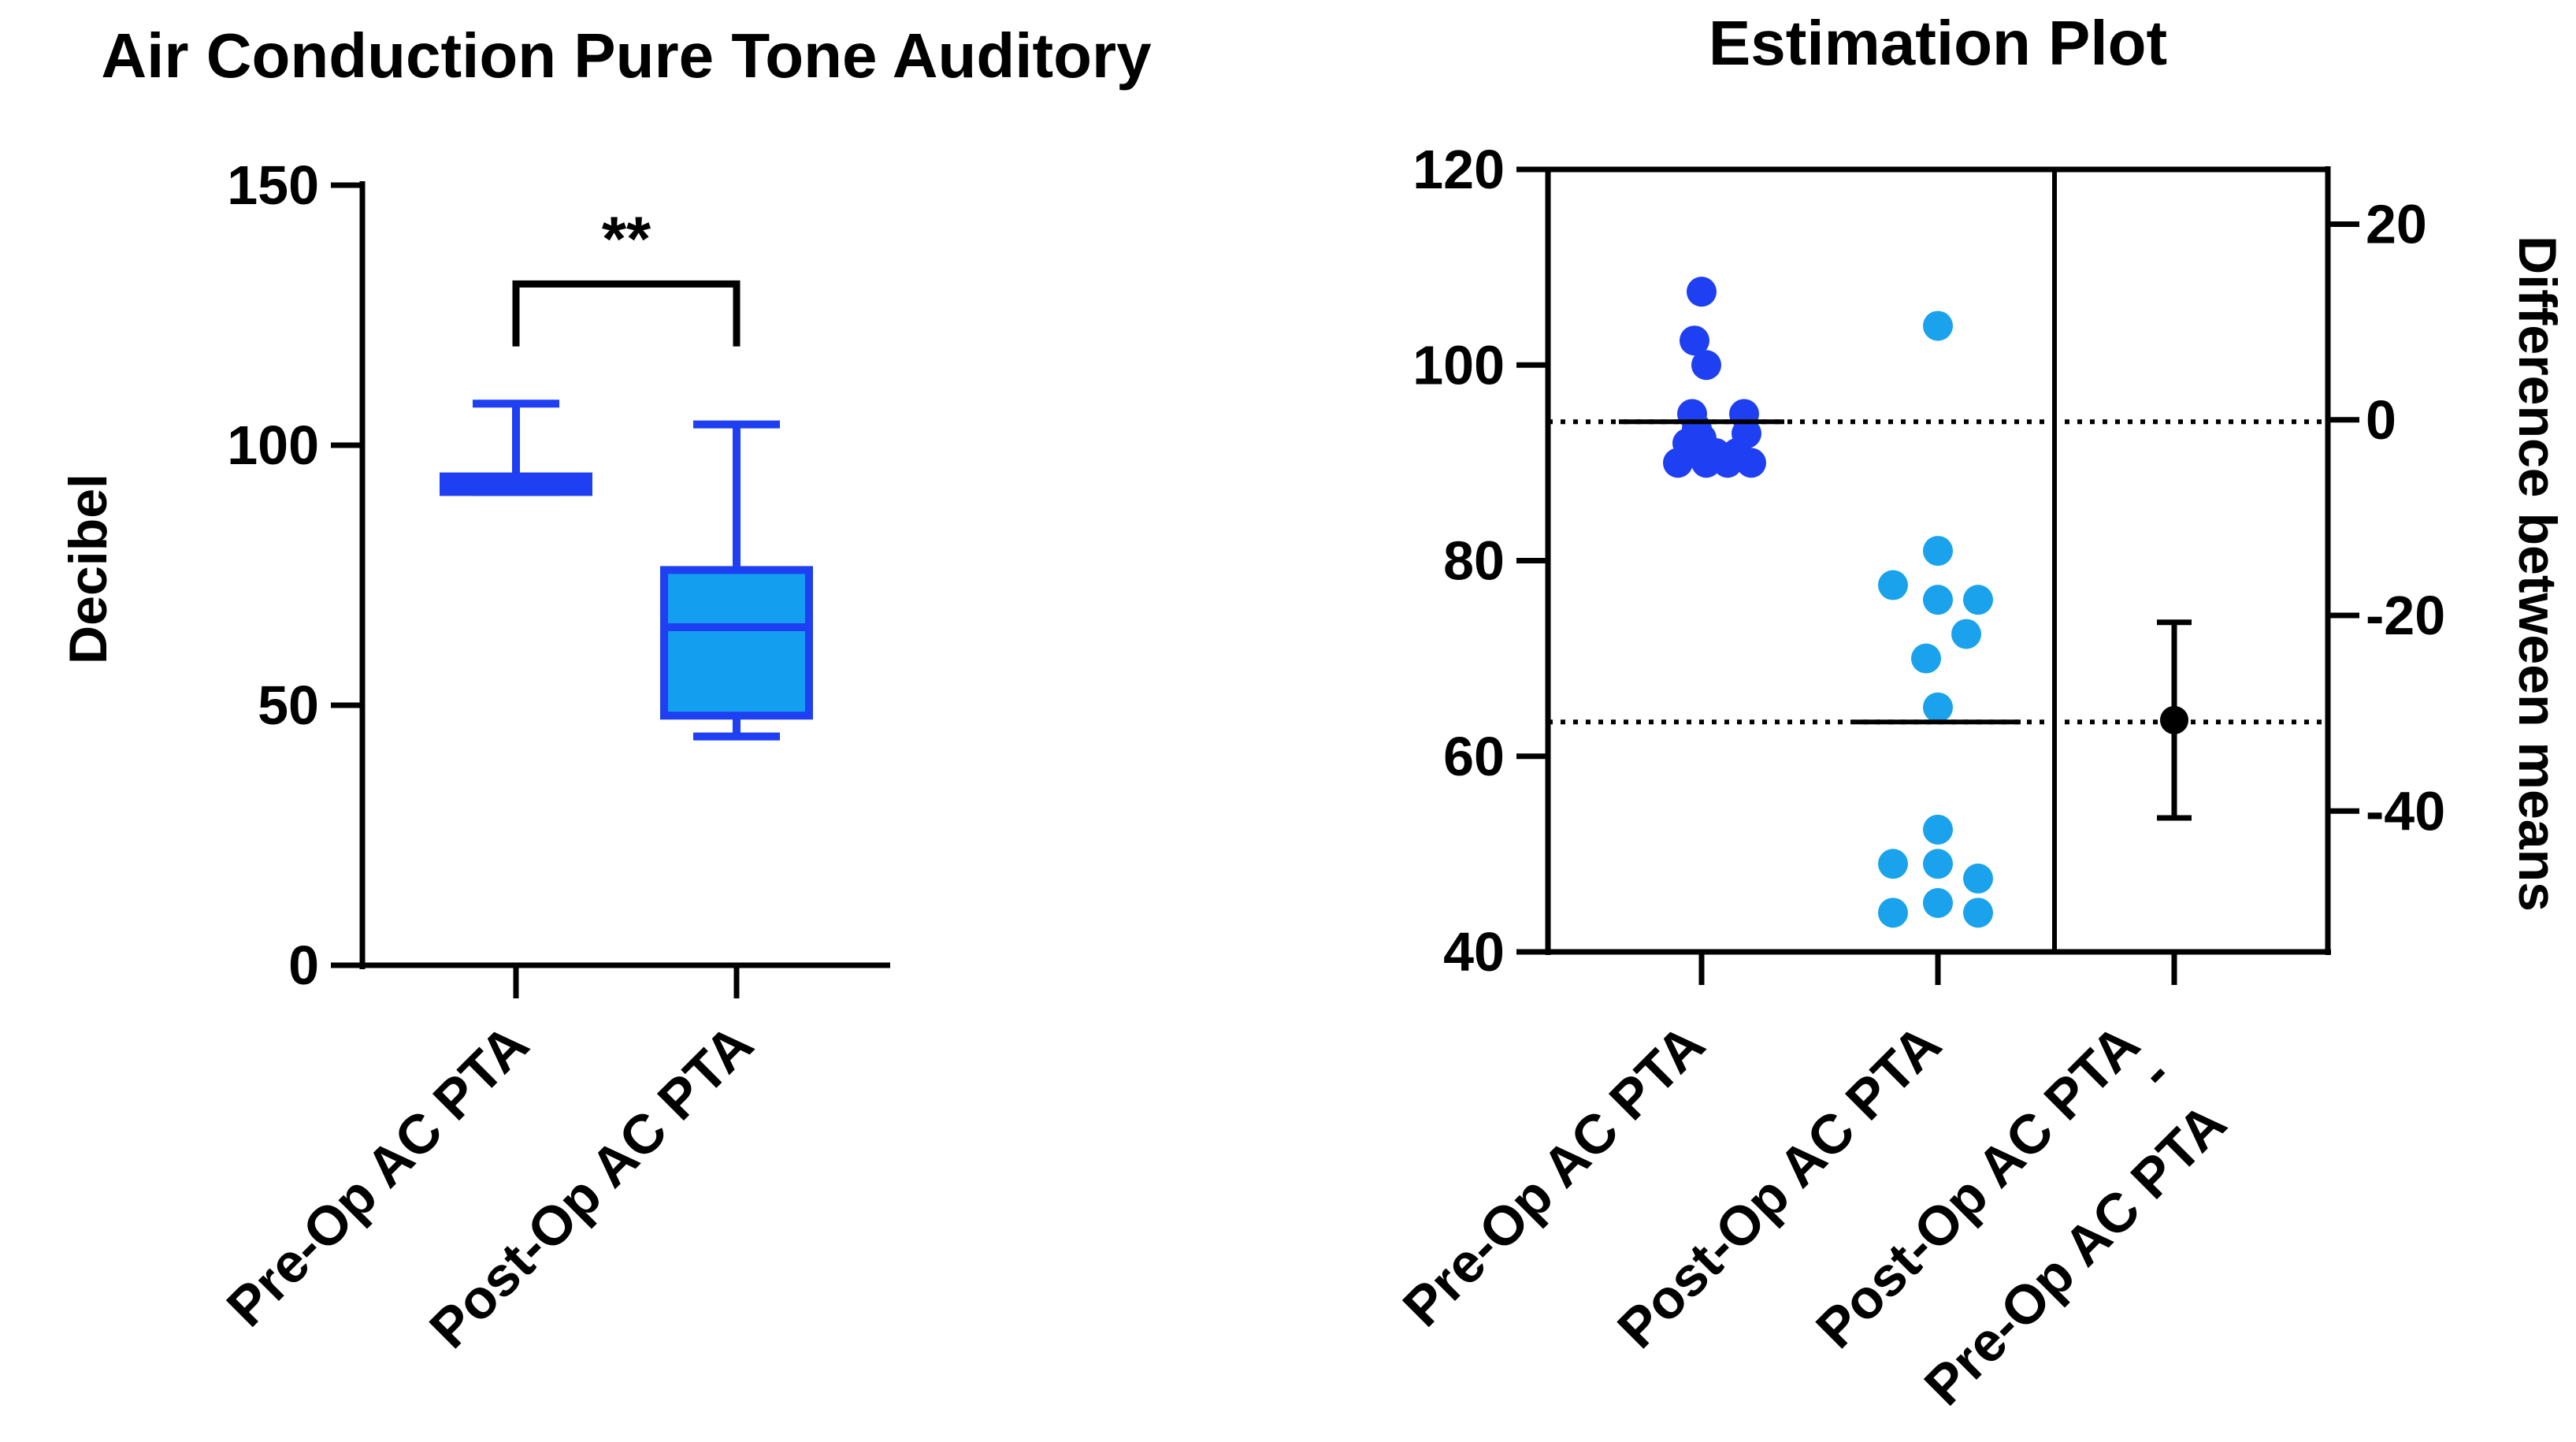 The height and width of the screenshot is (1442, 2576). What do you see at coordinates (1820, 603) in the screenshot?
I see `estimation-plot-points` at bounding box center [1820, 603].